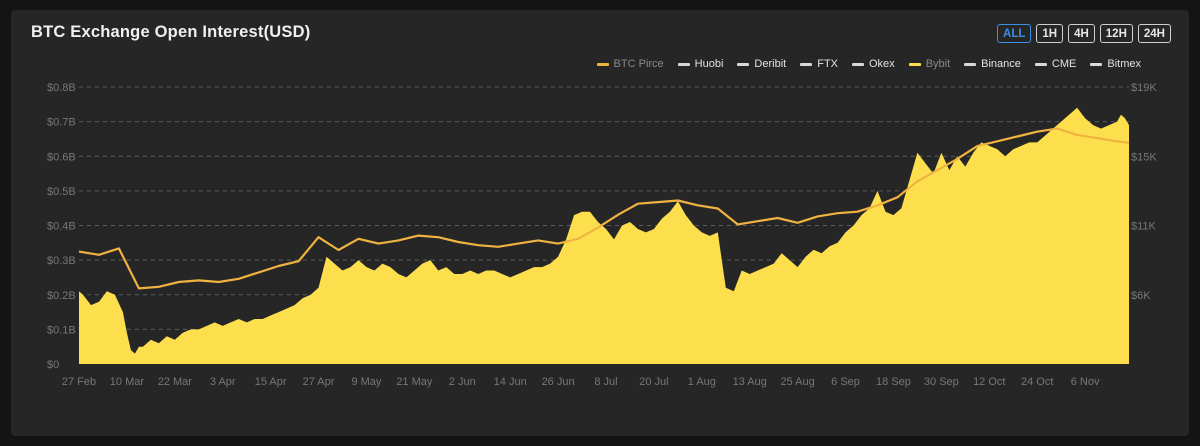 This screenshot has width=1200, height=446. Describe the element at coordinates (1154, 33) in the screenshot. I see `range-button-24h: 24H` at that location.